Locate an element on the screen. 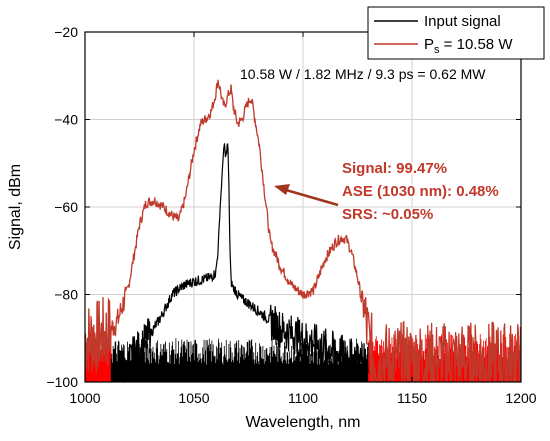 The height and width of the screenshot is (441, 550). annotation-power: 10.58 W / 1.82 MHz / 9.3 ps = 0.62 MW is located at coordinates (363, 74).